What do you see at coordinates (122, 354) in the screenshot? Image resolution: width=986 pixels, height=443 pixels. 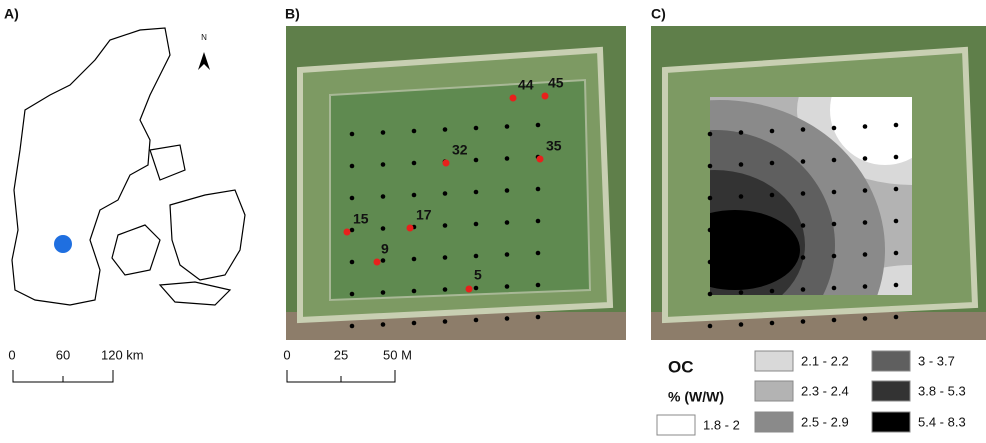 I see `scale-label: 120 km` at bounding box center [122, 354].